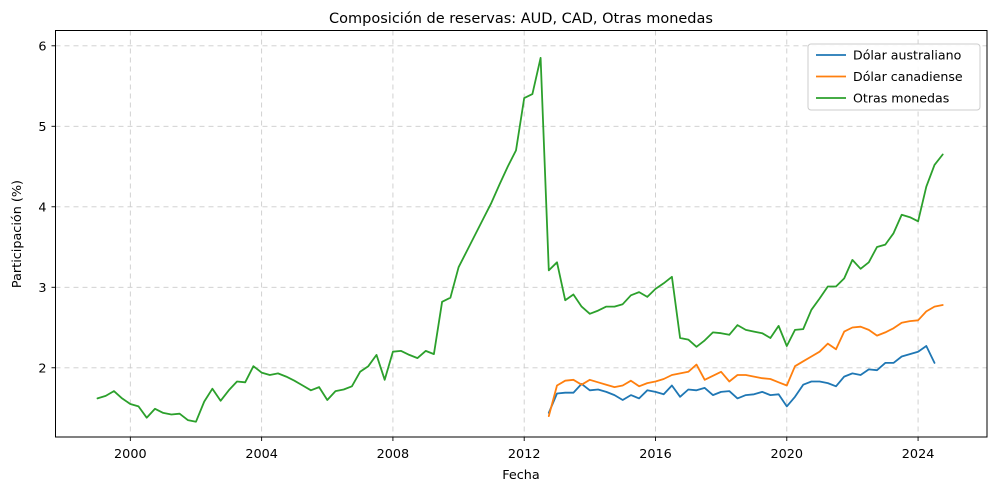  I want to click on legend-box, so click(894, 77).